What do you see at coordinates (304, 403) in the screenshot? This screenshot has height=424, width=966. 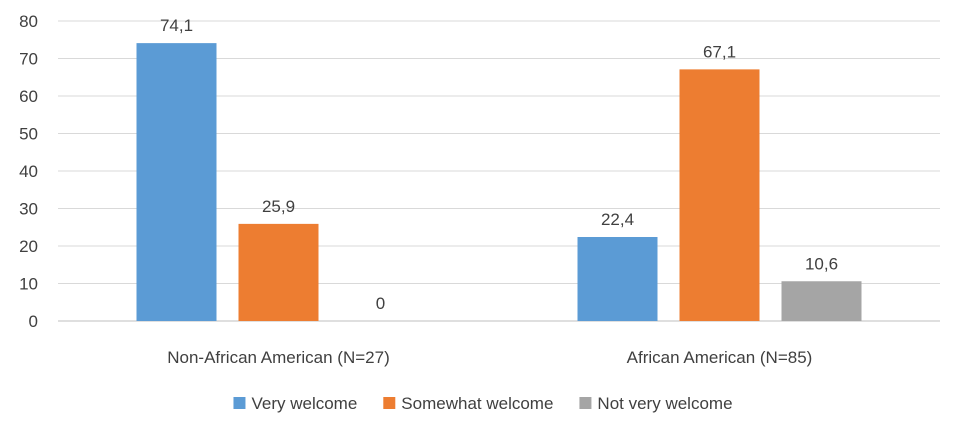 I see `legend-label: Very welcome` at bounding box center [304, 403].